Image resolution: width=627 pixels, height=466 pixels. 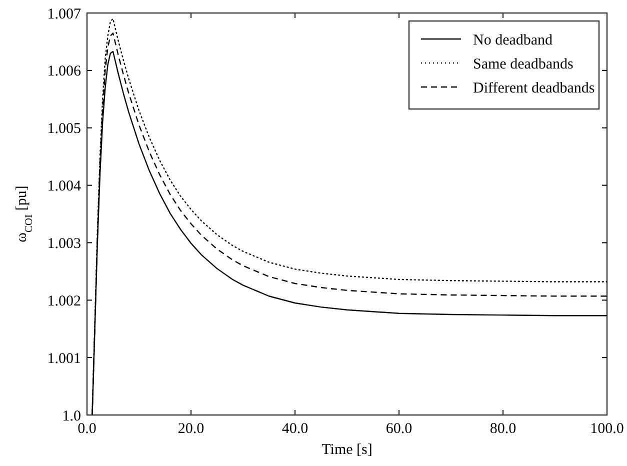 What do you see at coordinates (64, 358) in the screenshot?
I see `y-tick-label: 1.001` at bounding box center [64, 358].